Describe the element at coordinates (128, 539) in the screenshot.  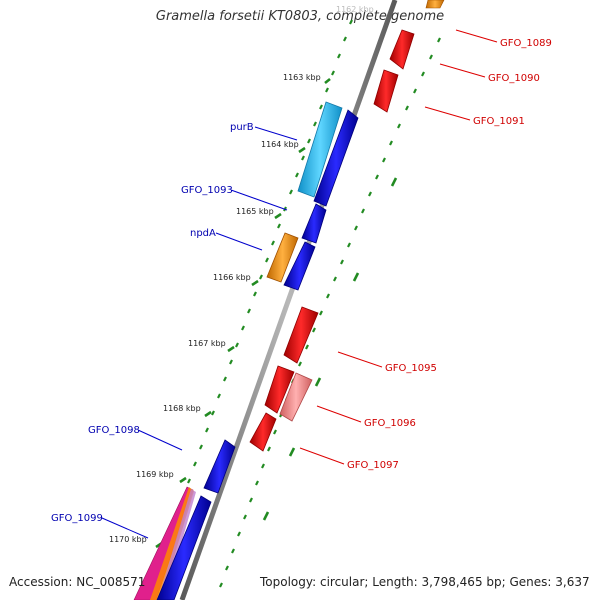
I see `scale-label-1170: 1170 kbp` at that location.